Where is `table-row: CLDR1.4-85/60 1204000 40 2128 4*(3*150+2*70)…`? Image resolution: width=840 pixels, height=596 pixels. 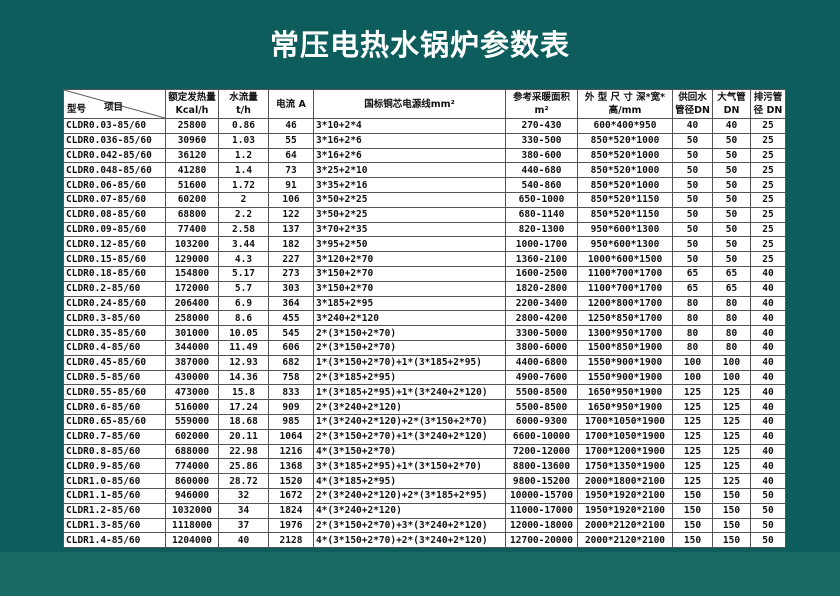 table-row: CLDR1.4-85/60 1204000 40 2128 4*(3*150+2*70)… is located at coordinates (424, 540).